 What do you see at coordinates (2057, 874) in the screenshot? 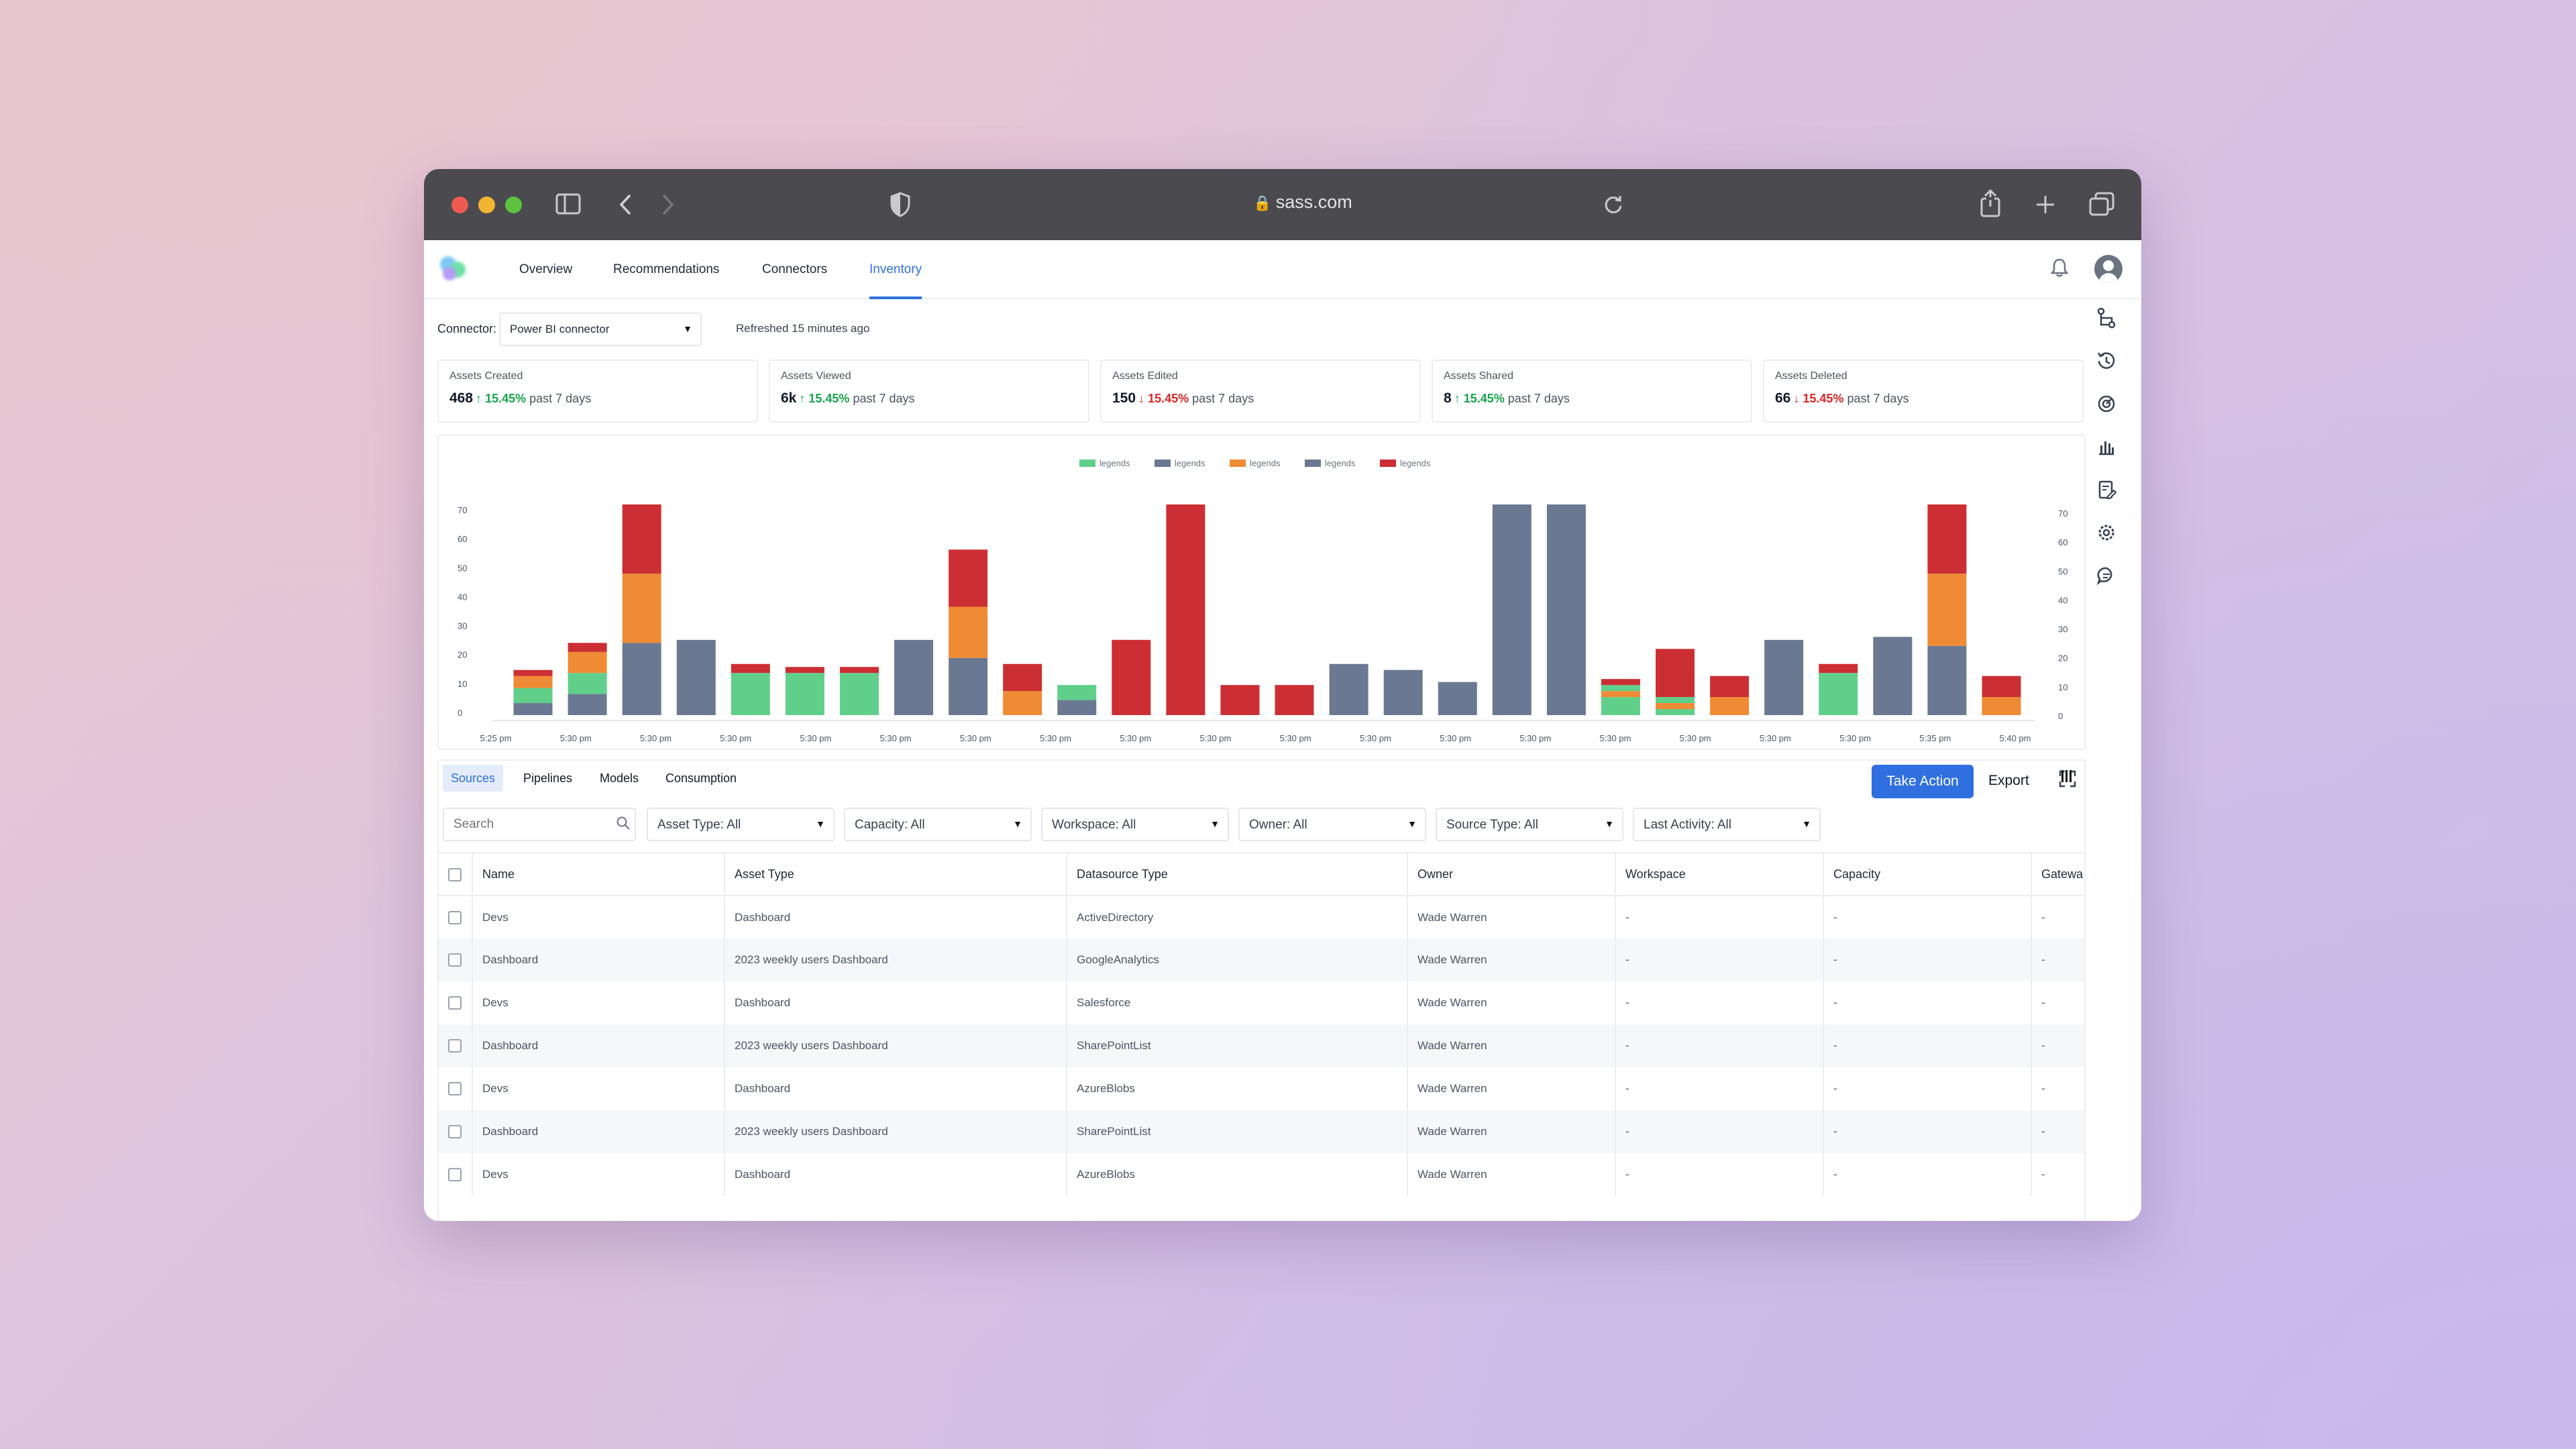
I see `column-header: Gatewa` at bounding box center [2057, 874].